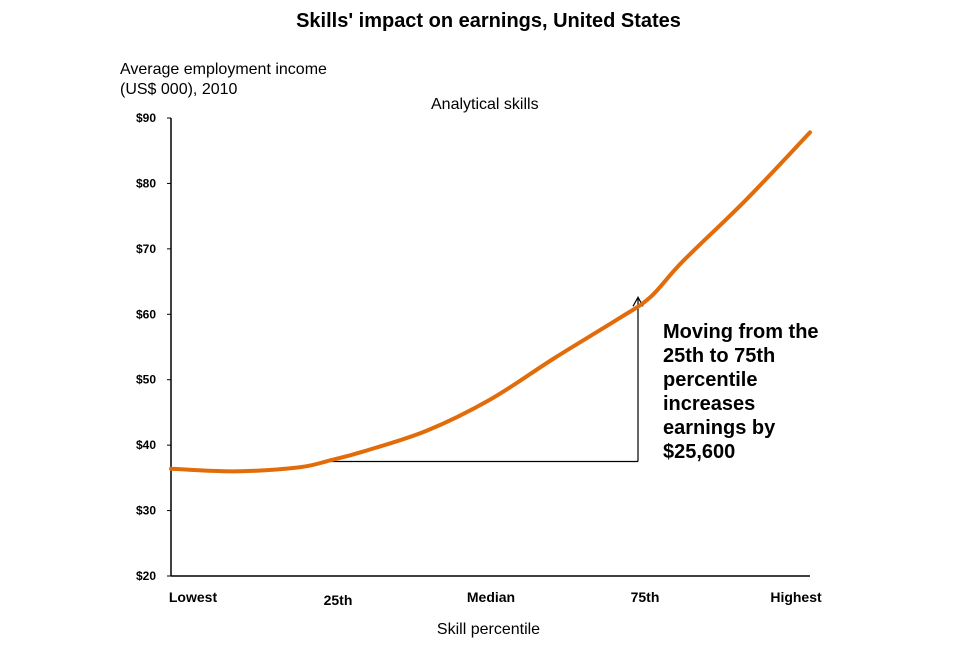 The width and height of the screenshot is (977, 666). Describe the element at coordinates (719, 428) in the screenshot. I see `annotation-line: earnings by` at that location.